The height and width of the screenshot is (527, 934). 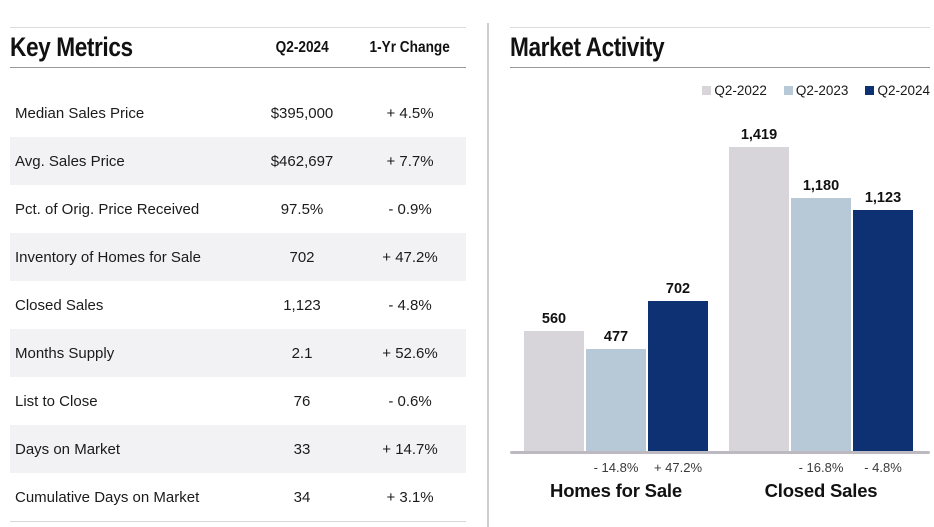 I want to click on pct-change-label: - 14.8%, so click(x=616, y=467).